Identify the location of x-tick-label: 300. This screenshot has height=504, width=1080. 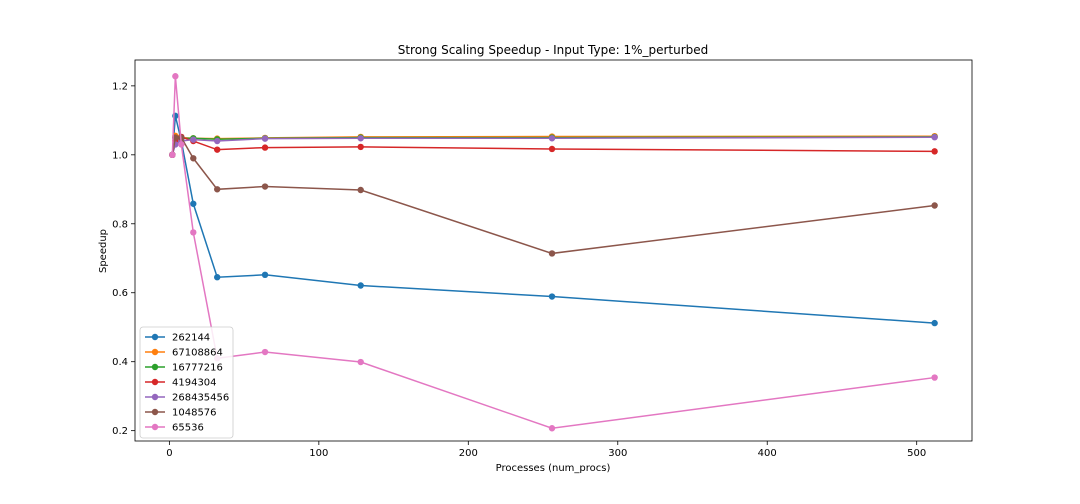
(617, 453).